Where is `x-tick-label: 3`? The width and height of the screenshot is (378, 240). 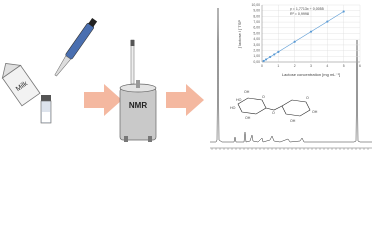
x-tick-label: 3 is located at coordinates (311, 66).